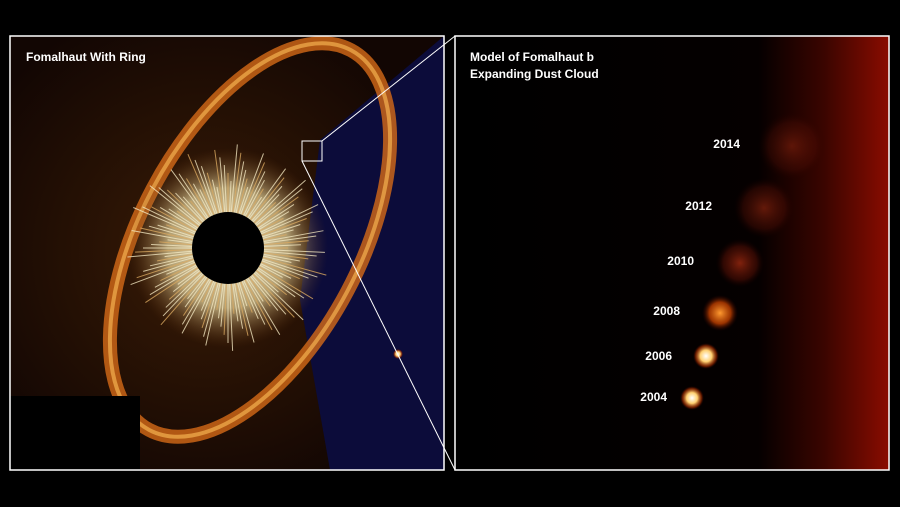 The image size is (900, 507). I want to click on zoom-box, so click(312, 151).